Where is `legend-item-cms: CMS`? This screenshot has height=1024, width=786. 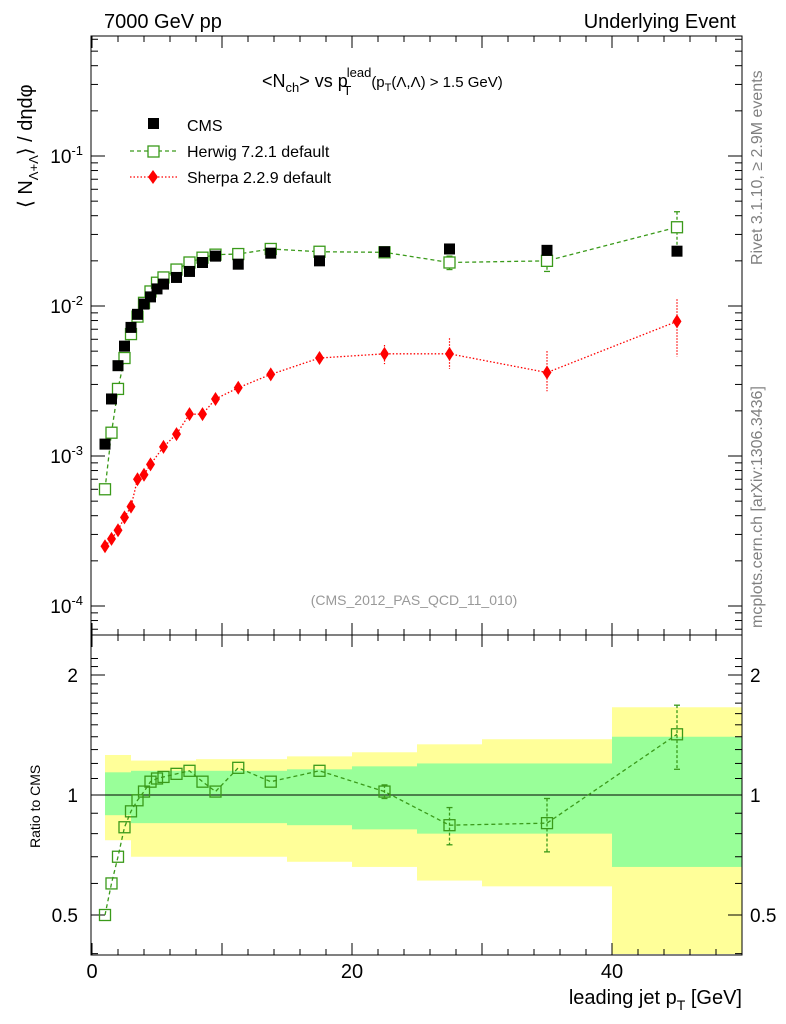 legend-item-cms: CMS is located at coordinates (185, 126).